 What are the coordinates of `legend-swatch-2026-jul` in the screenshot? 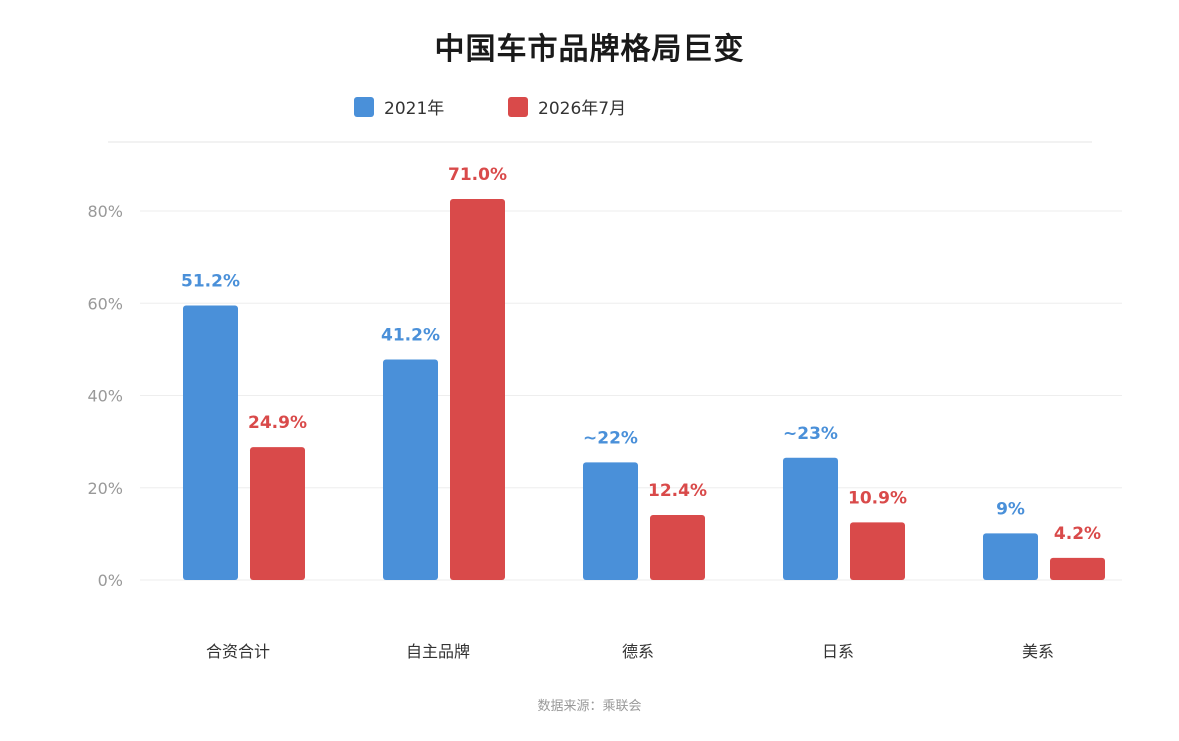 It's located at (518, 106).